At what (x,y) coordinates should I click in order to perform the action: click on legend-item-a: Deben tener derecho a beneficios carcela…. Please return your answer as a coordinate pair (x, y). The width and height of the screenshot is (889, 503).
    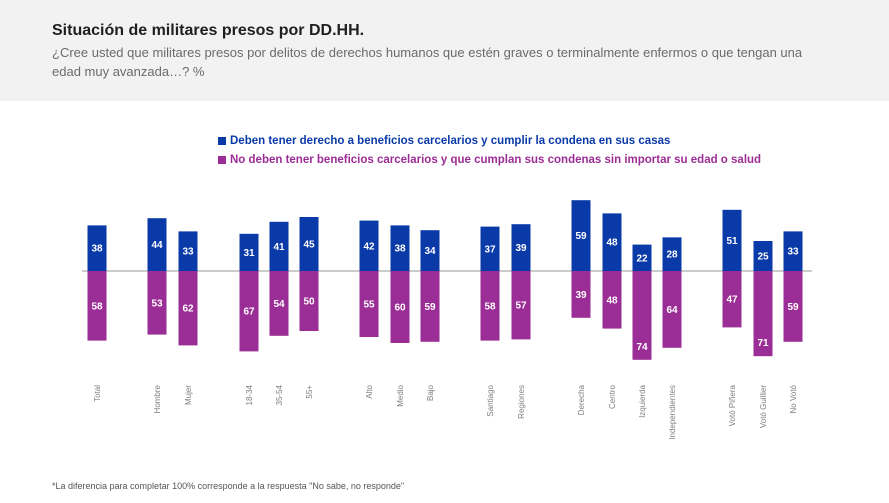
    Looking at the image, I should click on (489, 140).